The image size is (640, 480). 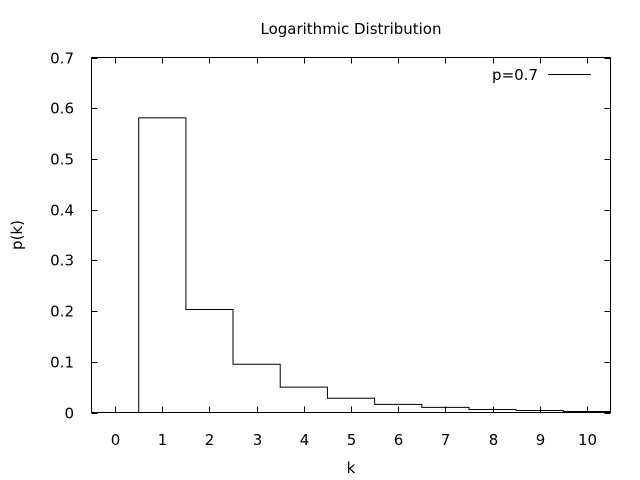 I want to click on y-tick-label: 0.3, so click(x=62, y=261).